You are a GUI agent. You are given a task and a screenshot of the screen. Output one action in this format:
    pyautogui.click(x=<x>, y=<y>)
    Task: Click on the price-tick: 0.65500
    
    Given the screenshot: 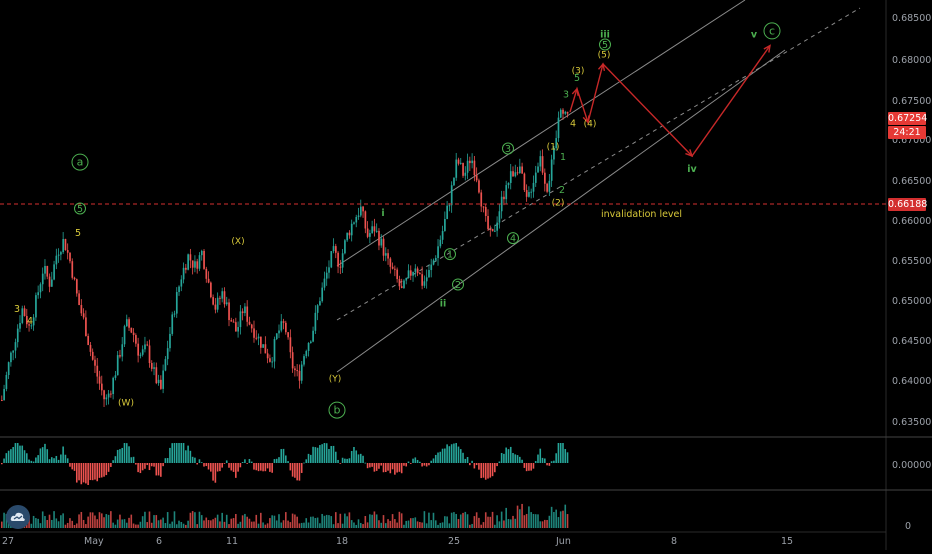 What is the action you would take?
    pyautogui.click(x=911, y=261)
    